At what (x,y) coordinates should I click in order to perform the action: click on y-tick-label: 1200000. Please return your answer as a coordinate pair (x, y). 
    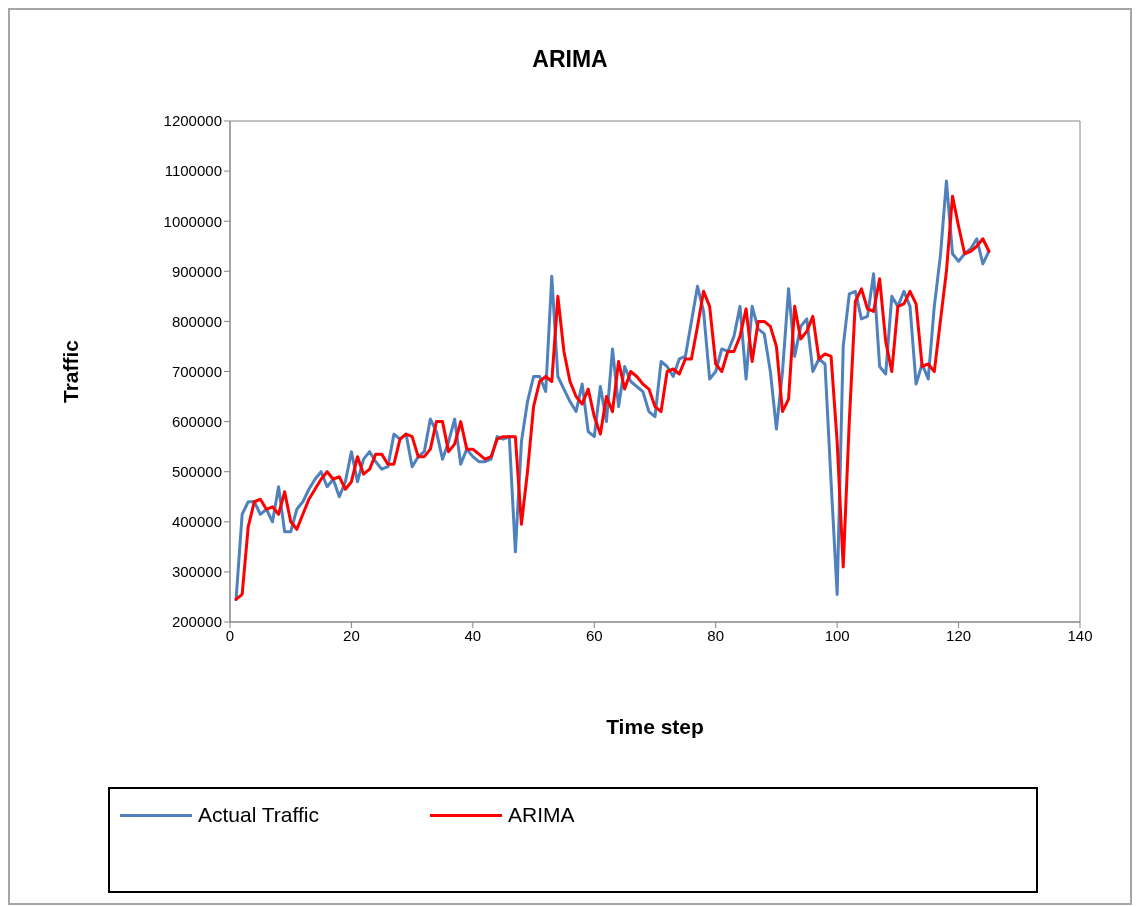
    Looking at the image, I should click on (192, 121).